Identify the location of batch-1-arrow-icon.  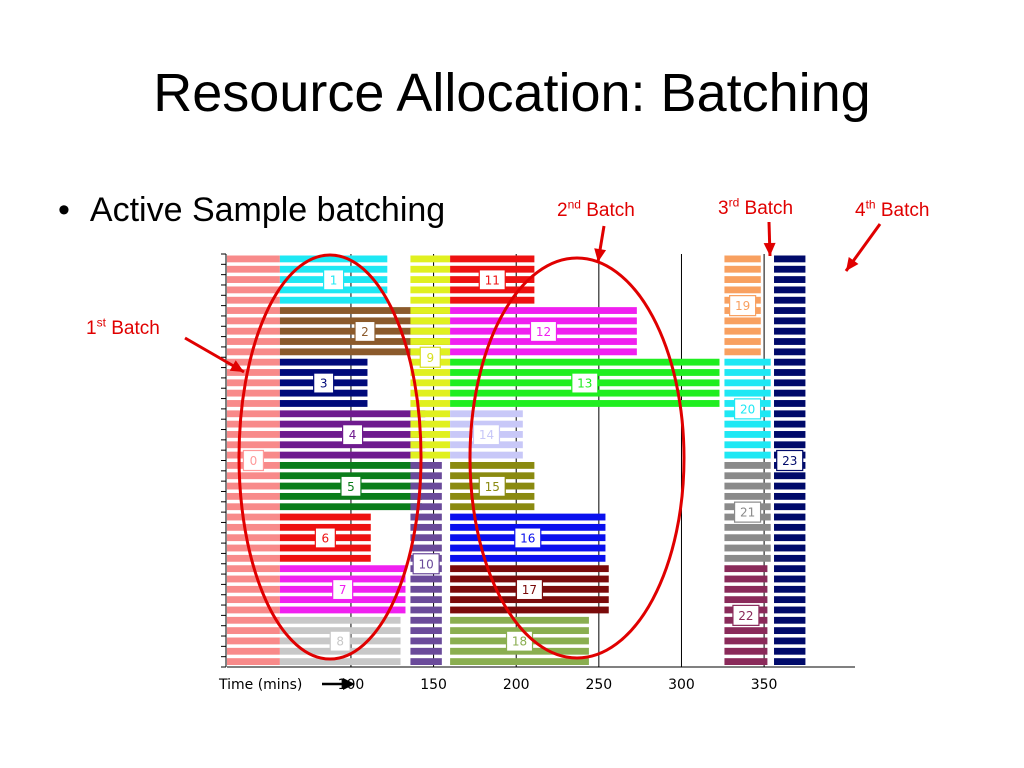
(236, 366).